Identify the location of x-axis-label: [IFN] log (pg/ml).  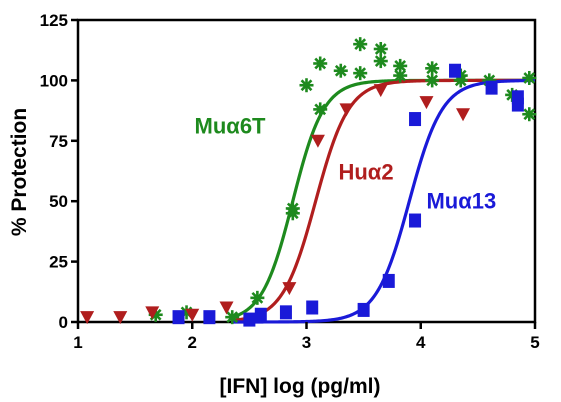
(300, 386).